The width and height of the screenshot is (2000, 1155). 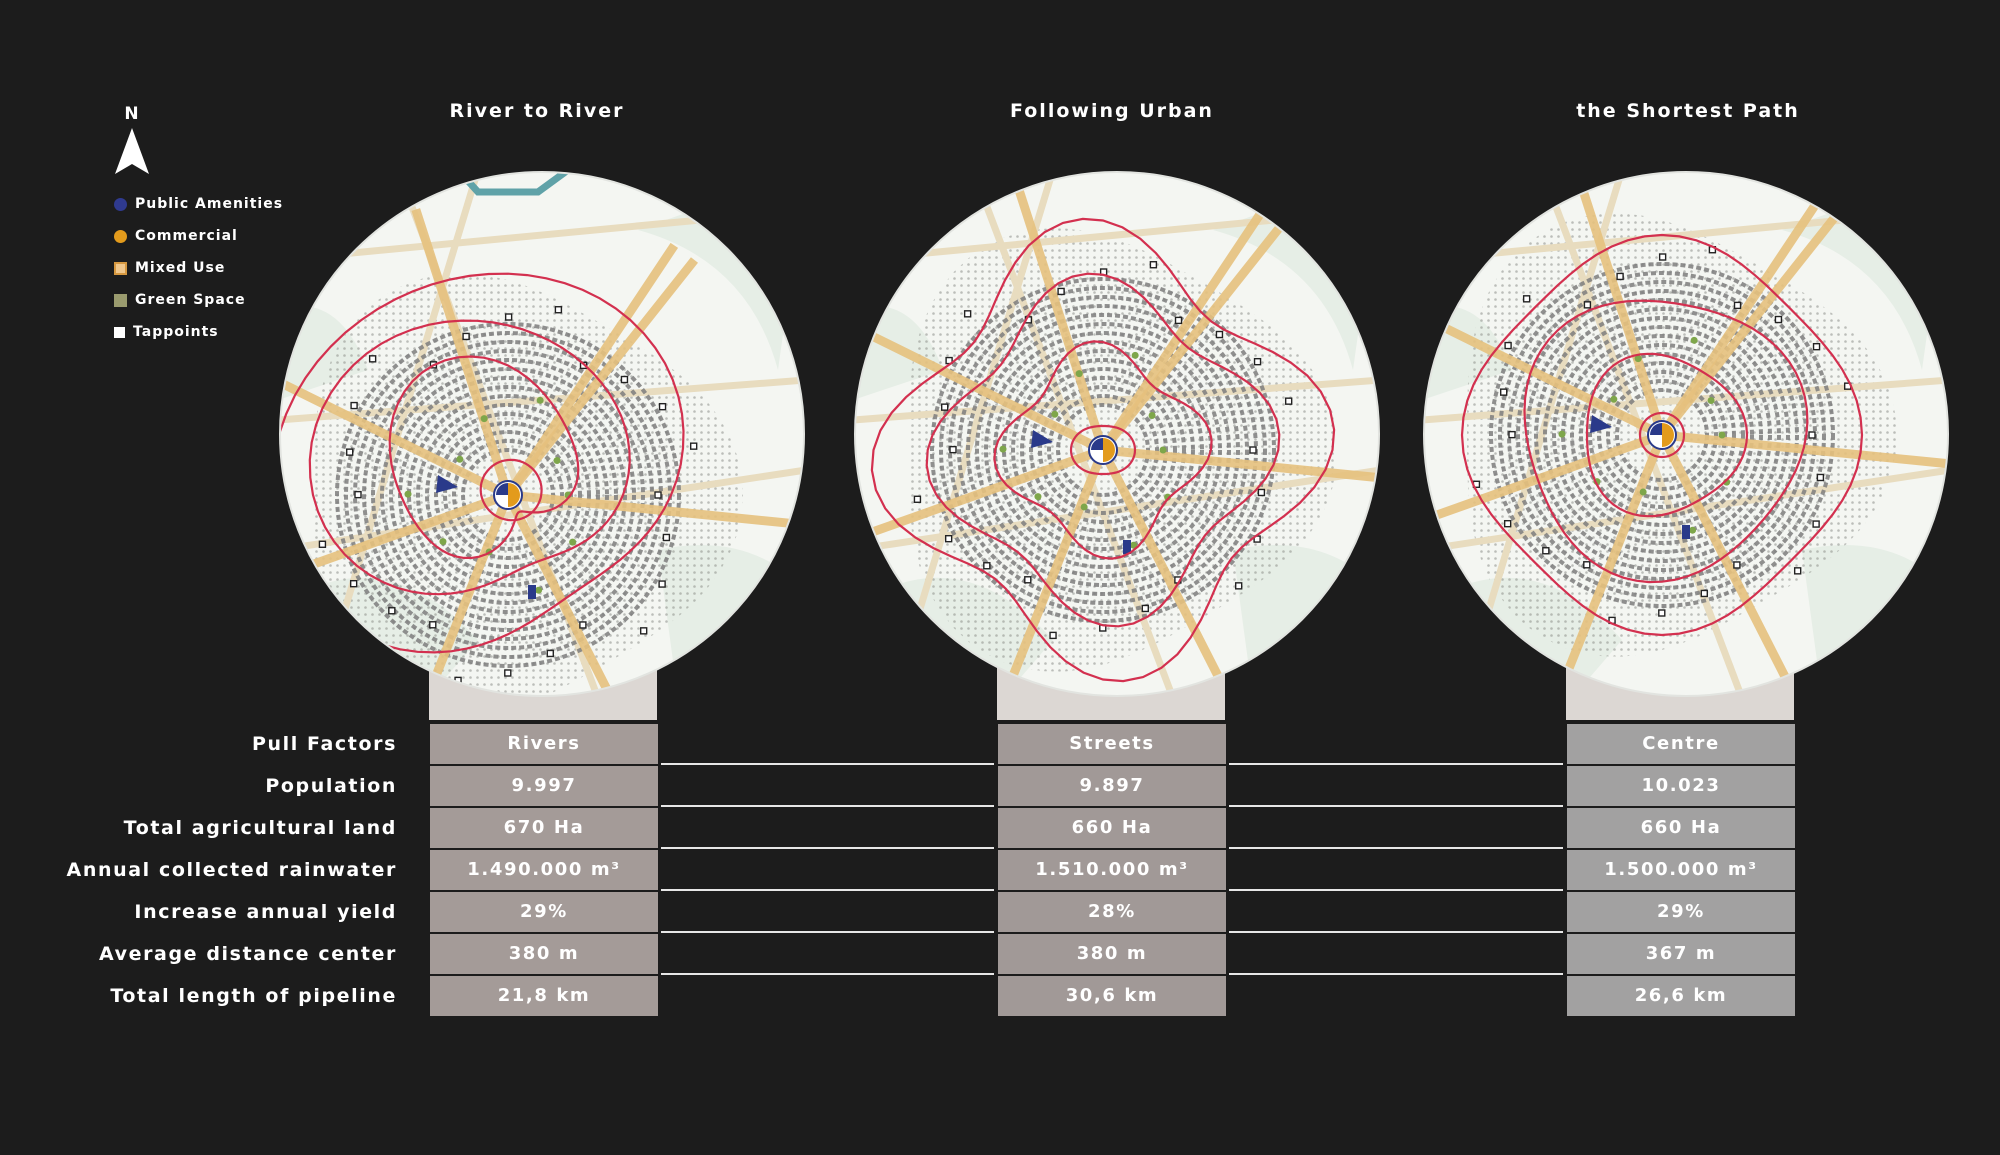 I want to click on cell-rainwater-b: 1.510.000 m³, so click(x=1112, y=870).